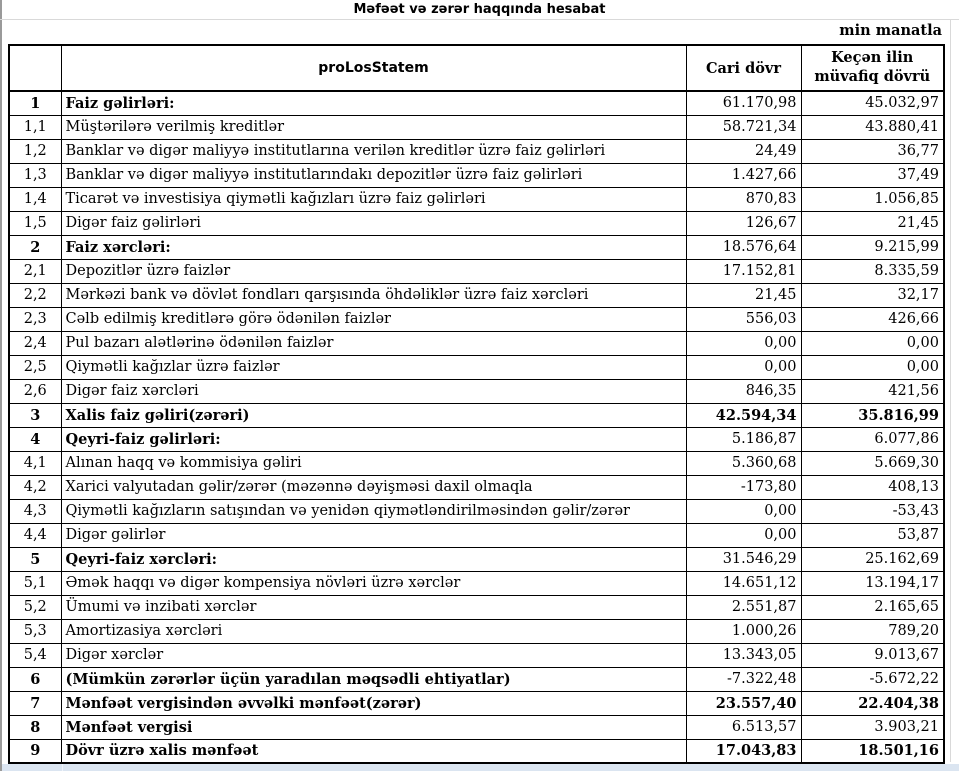 This screenshot has width=959, height=771. Describe the element at coordinates (872, 103) in the screenshot. I see `previous-period-value-cell: 45.032,97` at that location.